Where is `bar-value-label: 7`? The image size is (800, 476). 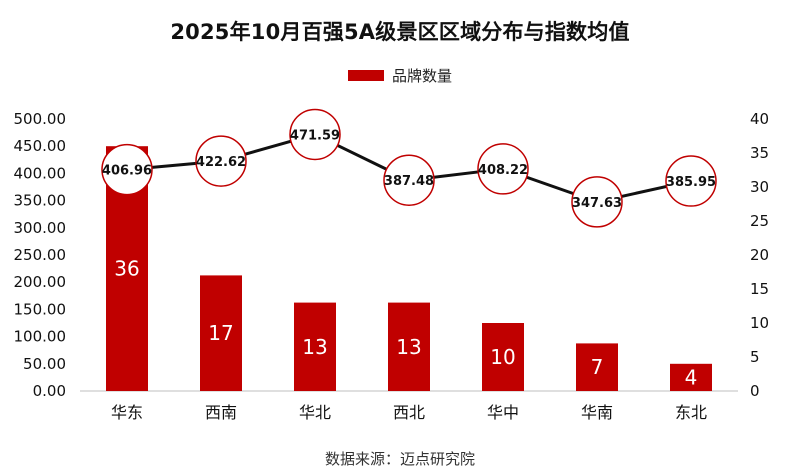 bar-value-label: 7 is located at coordinates (597, 367).